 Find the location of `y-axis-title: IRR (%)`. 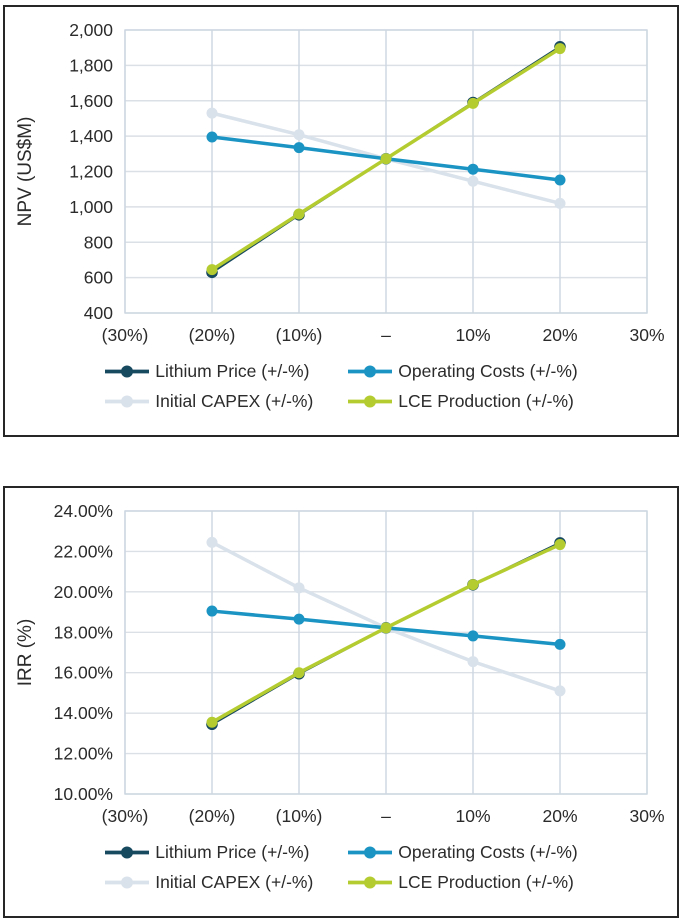

y-axis-title: IRR (%) is located at coordinates (25, 653).